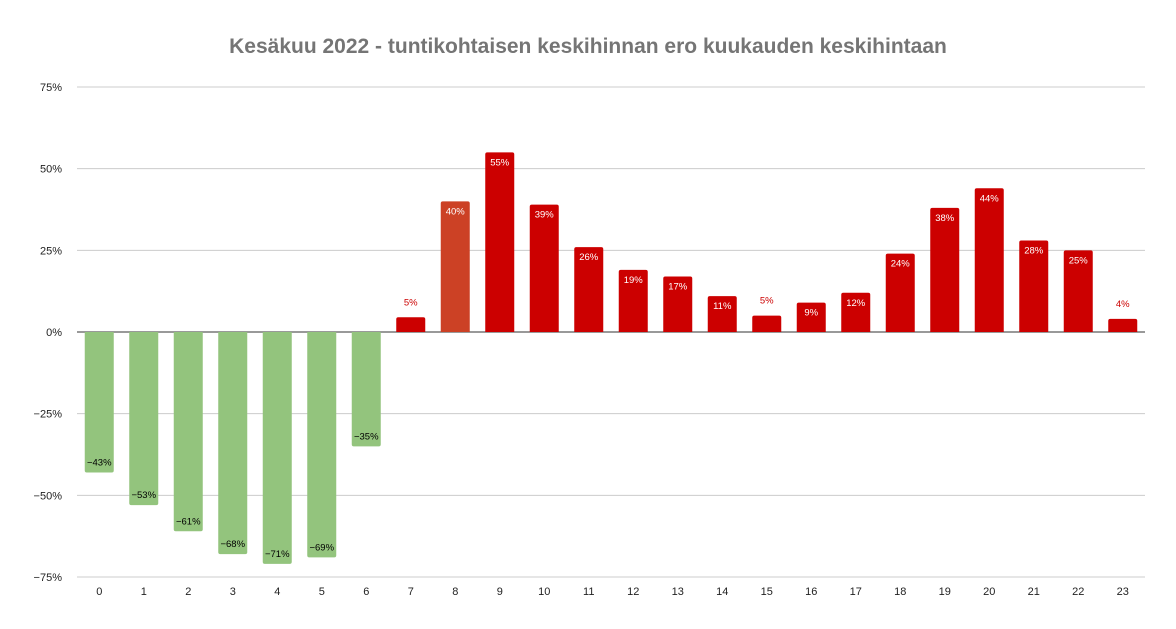 This screenshot has width=1176, height=629. Describe the element at coordinates (811, 592) in the screenshot. I see `x-tick-label: 16` at that location.